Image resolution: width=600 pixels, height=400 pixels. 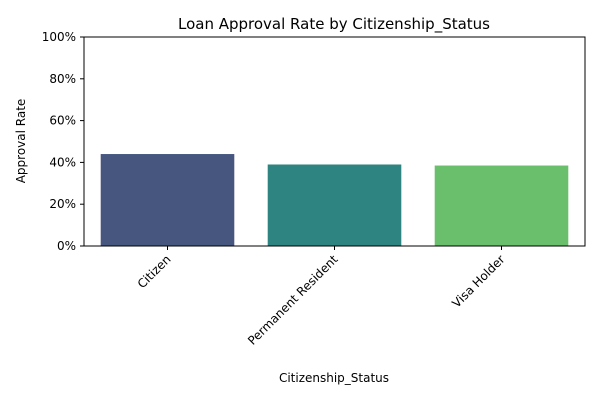 What do you see at coordinates (62, 121) in the screenshot?
I see `y-tick-label: 60%` at bounding box center [62, 121].